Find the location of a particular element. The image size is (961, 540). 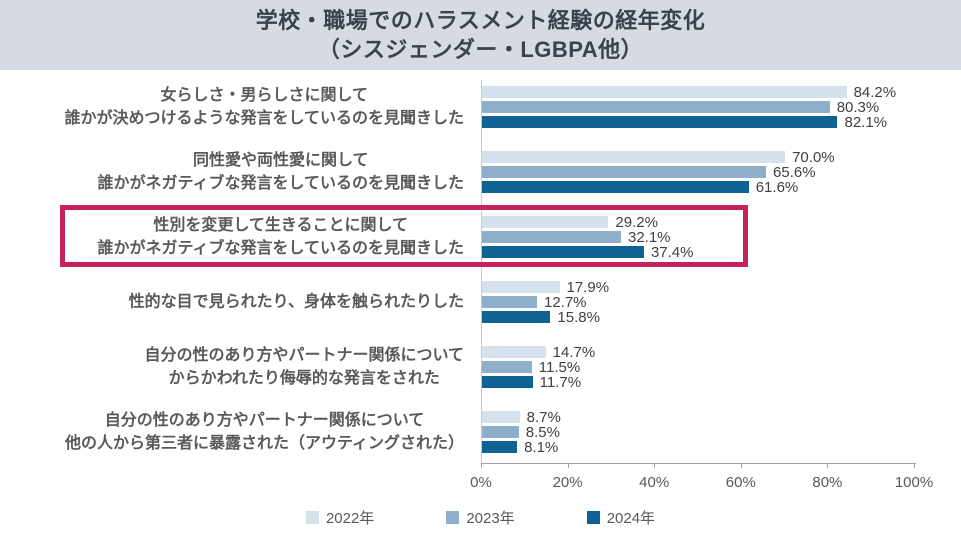

category-label: 同性愛や両性愛に関して誰かがネガティブな発言をしているのを見聞きした is located at coordinates (280, 172).